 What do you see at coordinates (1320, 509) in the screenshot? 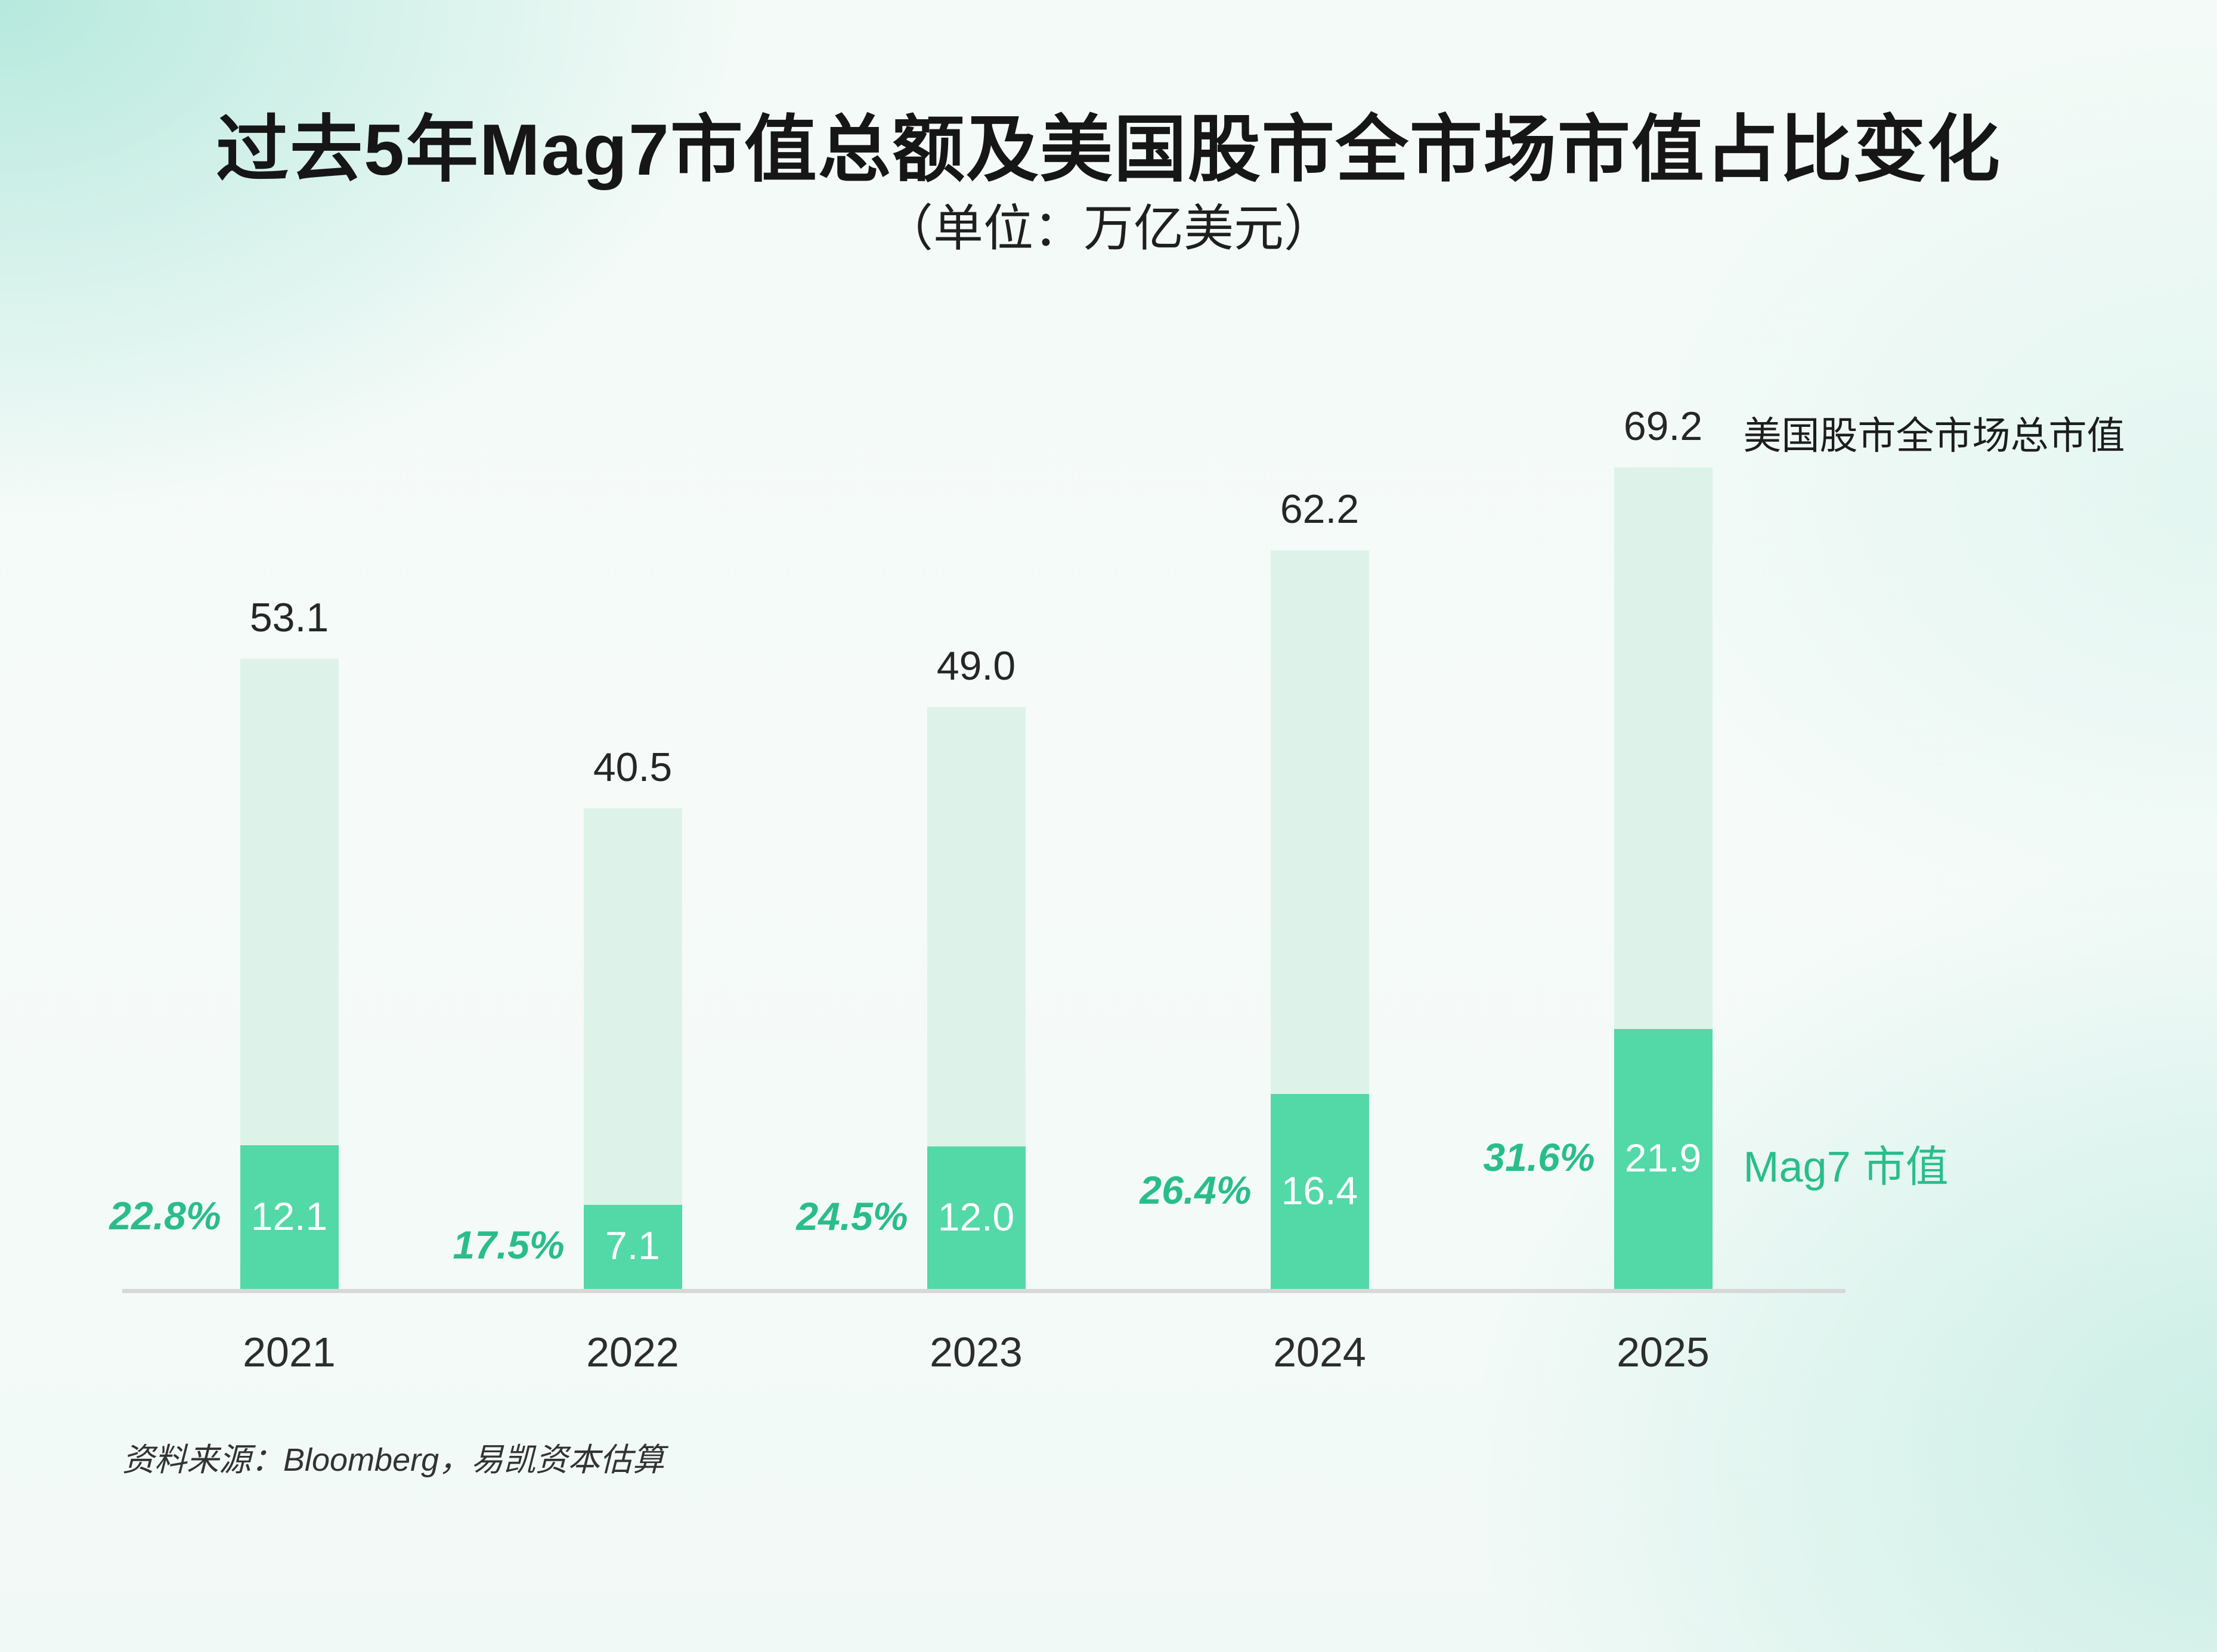
I see `total-value-label-2024: 62.2` at bounding box center [1320, 509].